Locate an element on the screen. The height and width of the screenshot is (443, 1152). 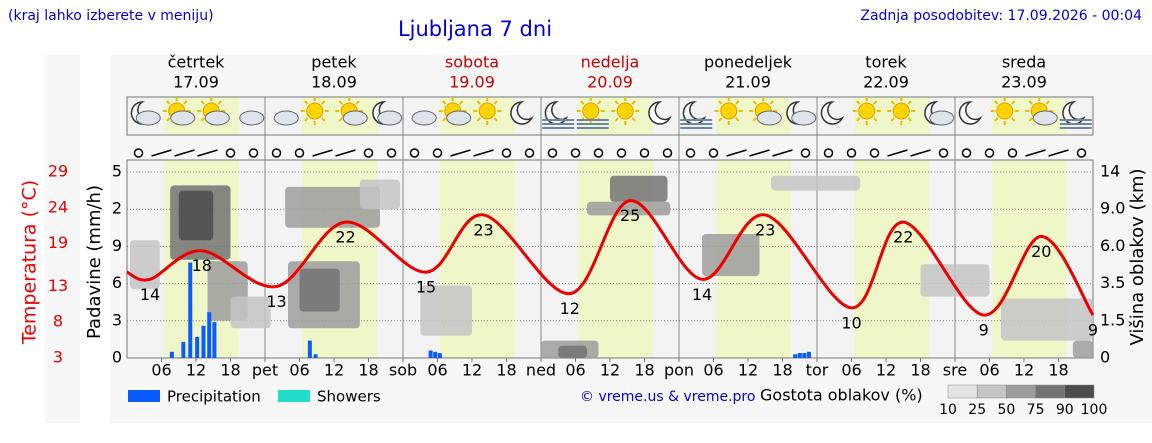
temperature-label: 14 is located at coordinates (150, 294).